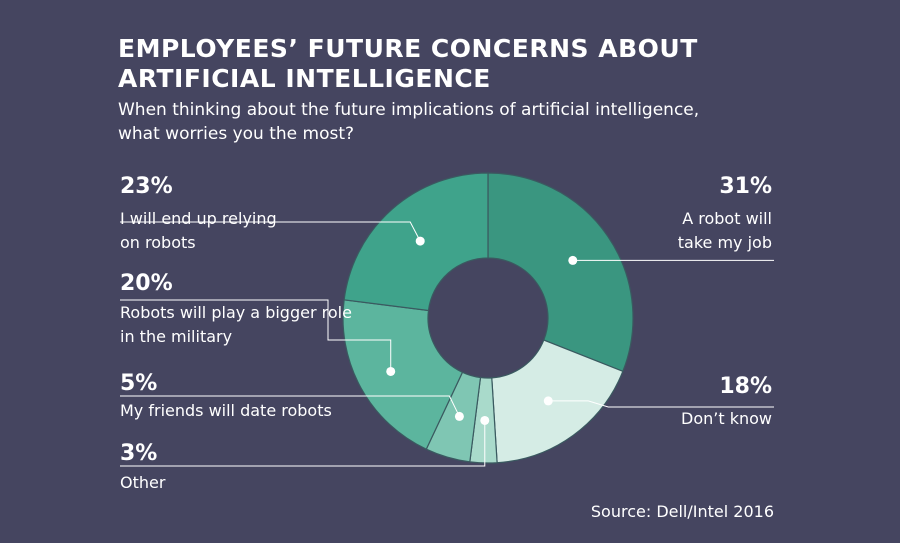  I want to click on dot-robot-job, so click(573, 260).